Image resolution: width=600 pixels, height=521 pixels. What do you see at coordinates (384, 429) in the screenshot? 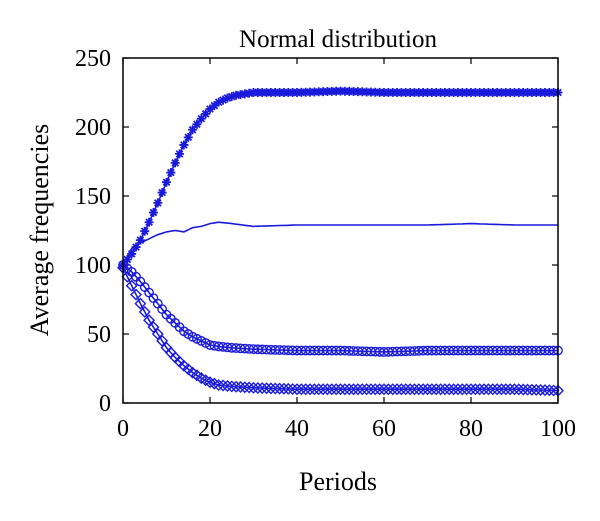
I see `x-tick-label: 60` at bounding box center [384, 429].